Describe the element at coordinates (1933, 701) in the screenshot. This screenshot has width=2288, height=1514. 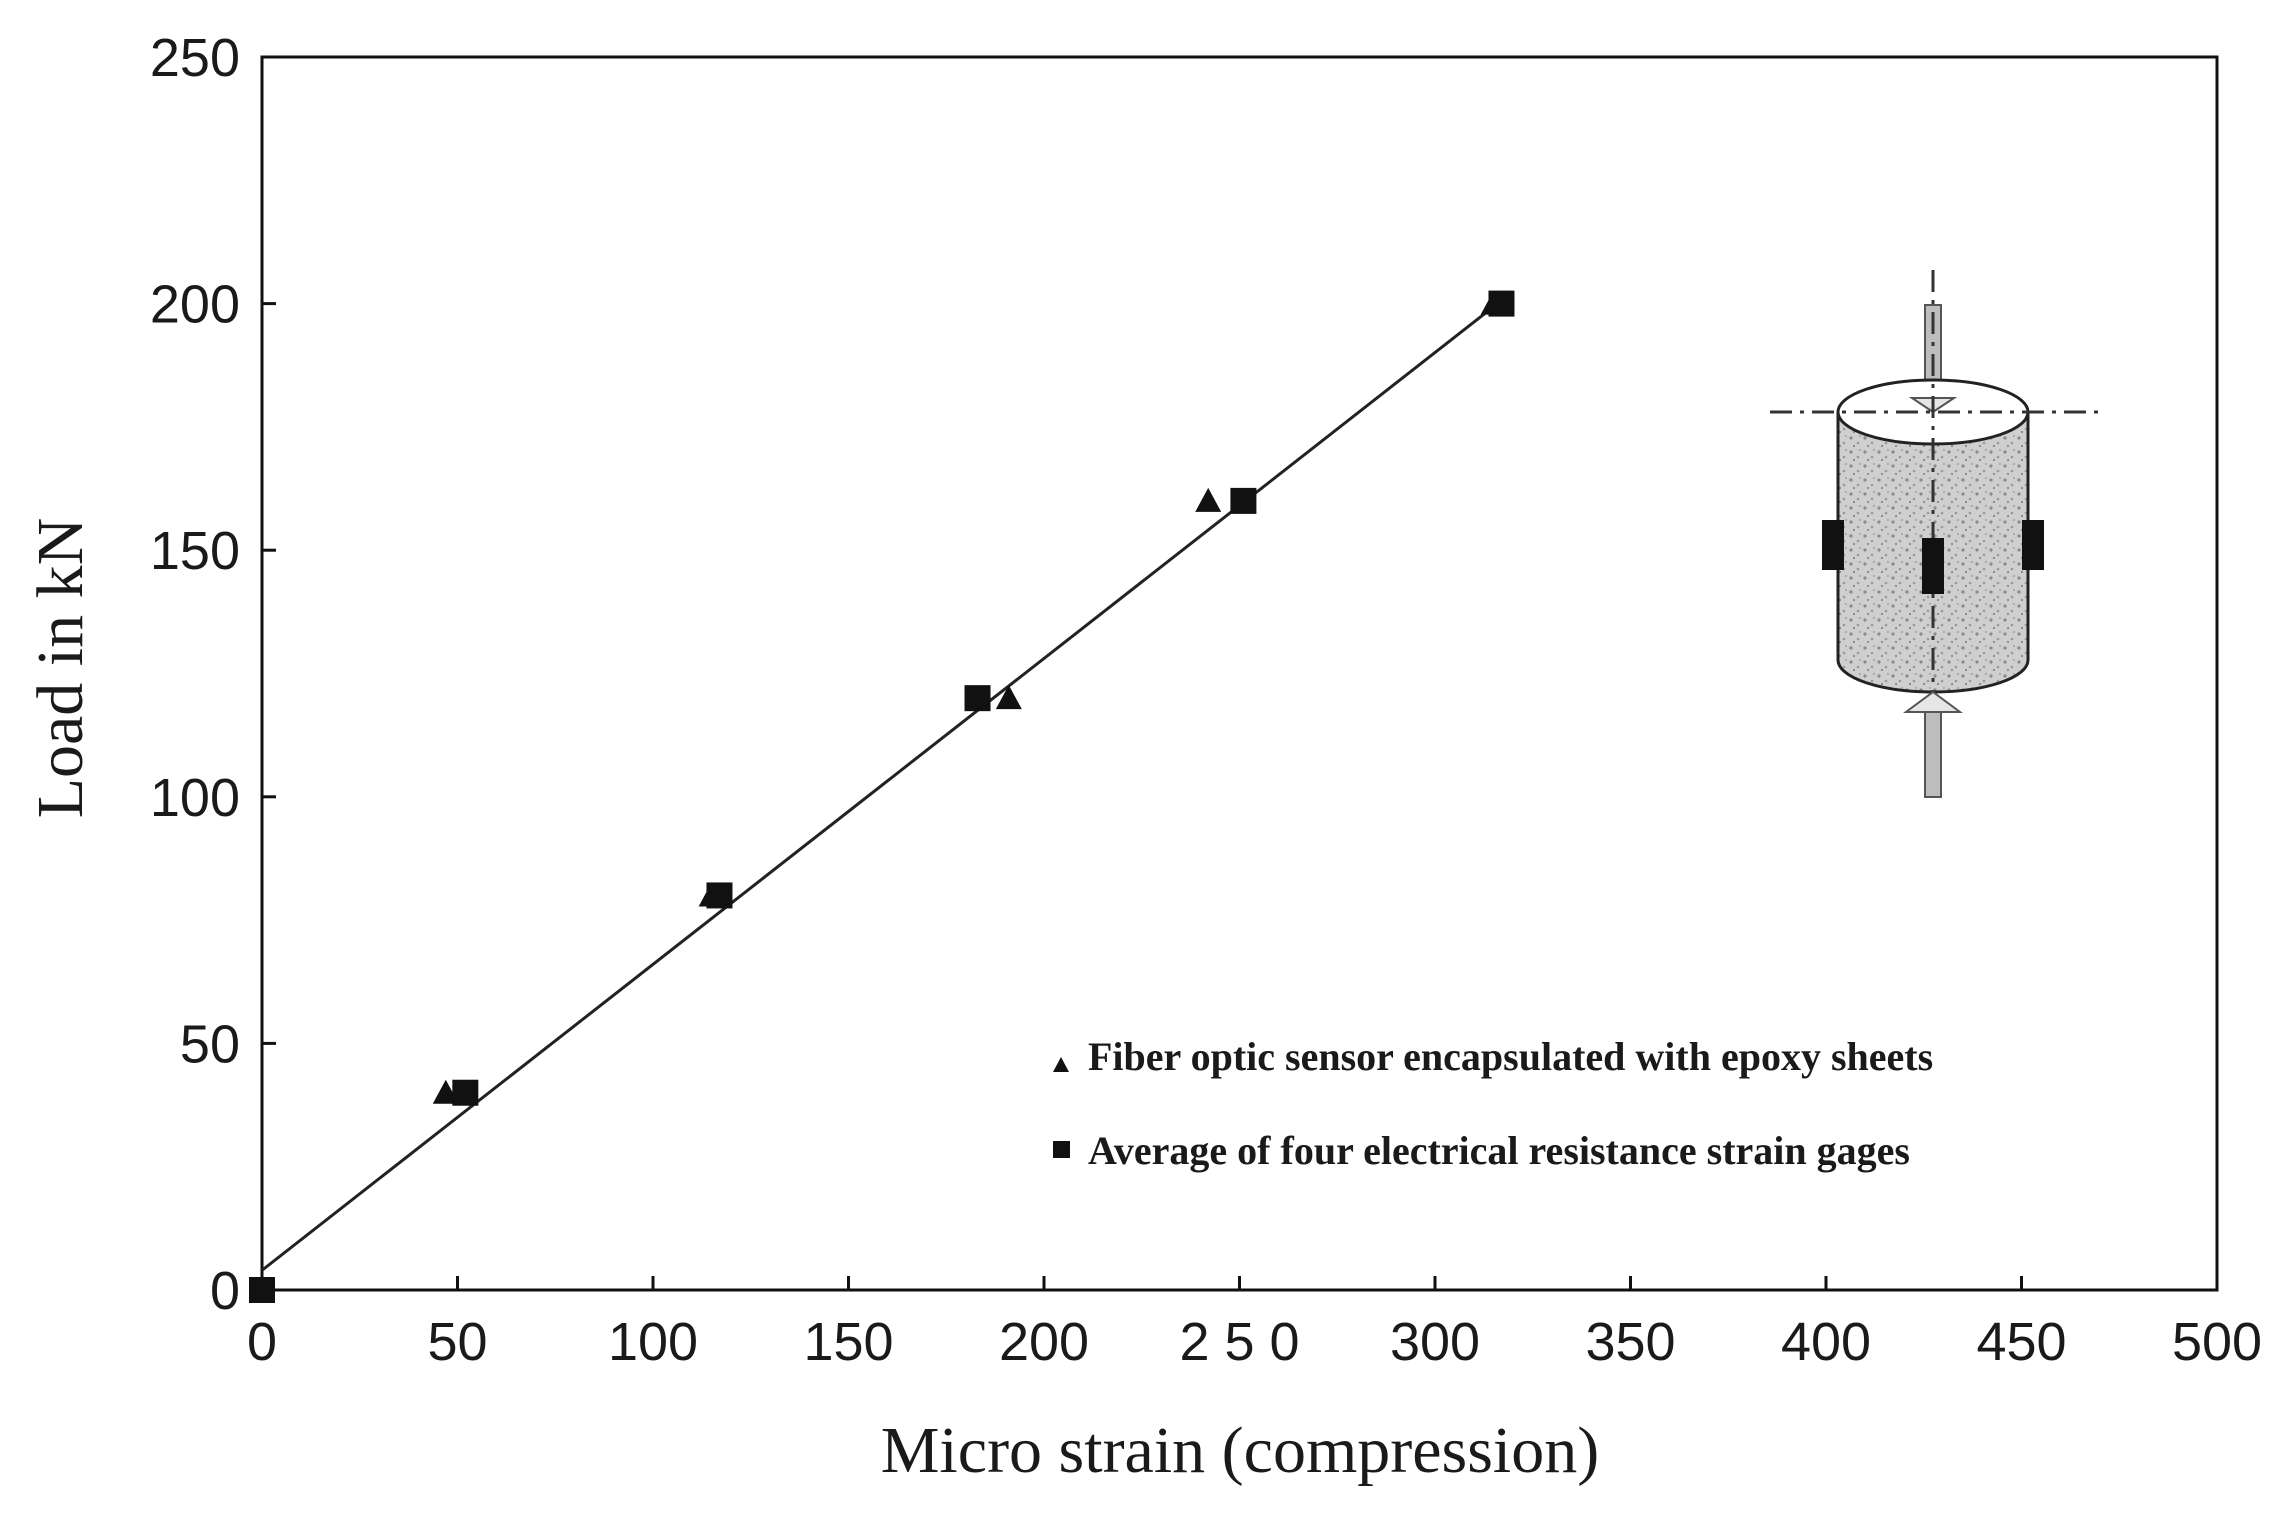
I see `bottom-arrow-head-icon` at that location.